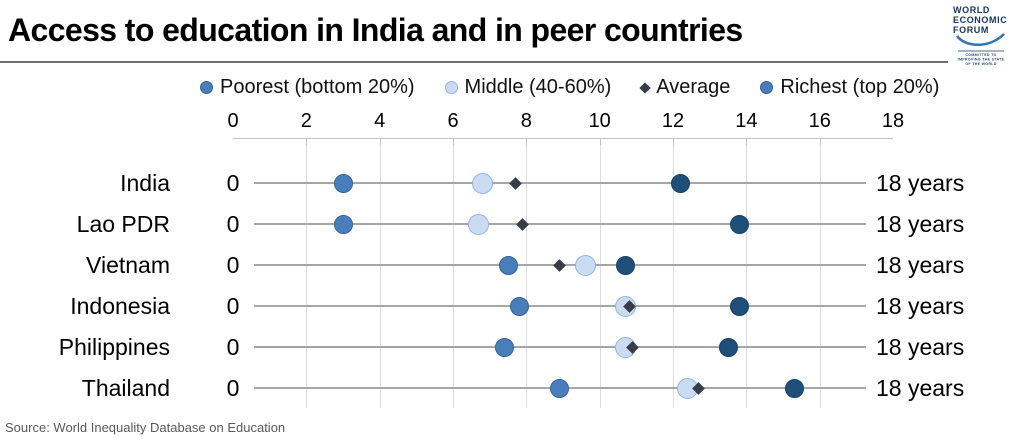 The image size is (1013, 439). I want to click on legend-label: Poorest (bottom 20%), so click(317, 87).